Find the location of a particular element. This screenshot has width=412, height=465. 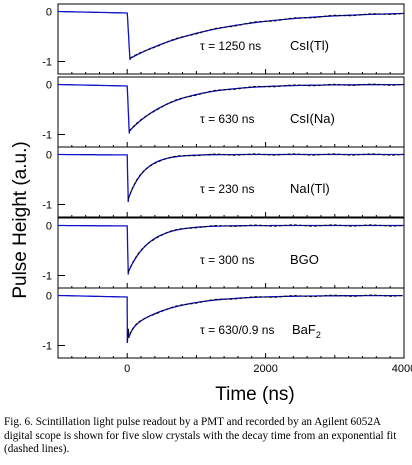

tau-label: τ = 1250 ns is located at coordinates (230, 46).